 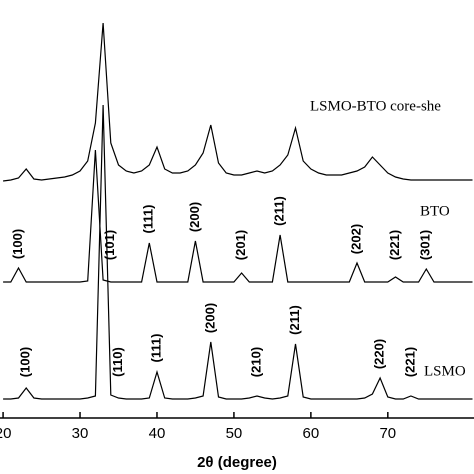 I want to click on x-tick-label: 70, so click(x=387, y=433).